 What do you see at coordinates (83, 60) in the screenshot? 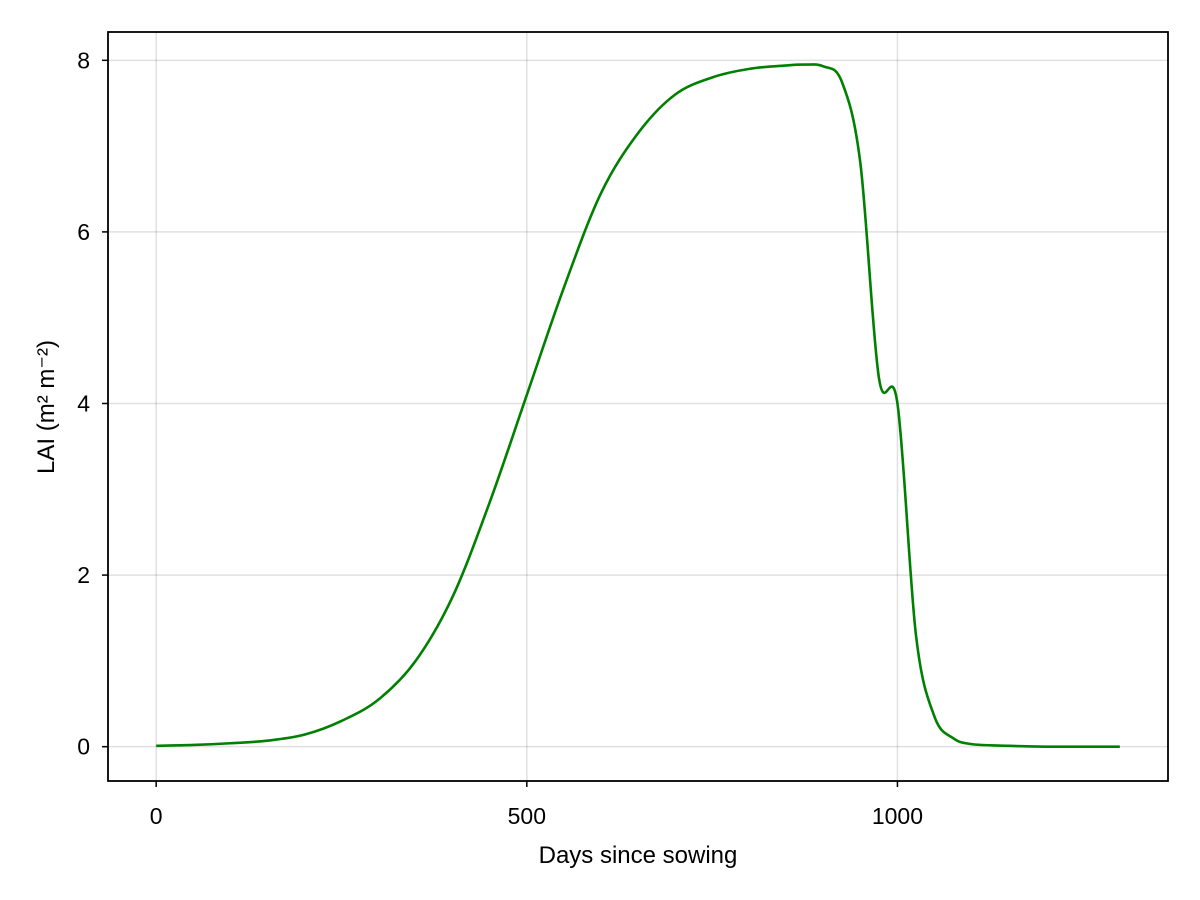
I see `y-tick-label: 8` at bounding box center [83, 60].